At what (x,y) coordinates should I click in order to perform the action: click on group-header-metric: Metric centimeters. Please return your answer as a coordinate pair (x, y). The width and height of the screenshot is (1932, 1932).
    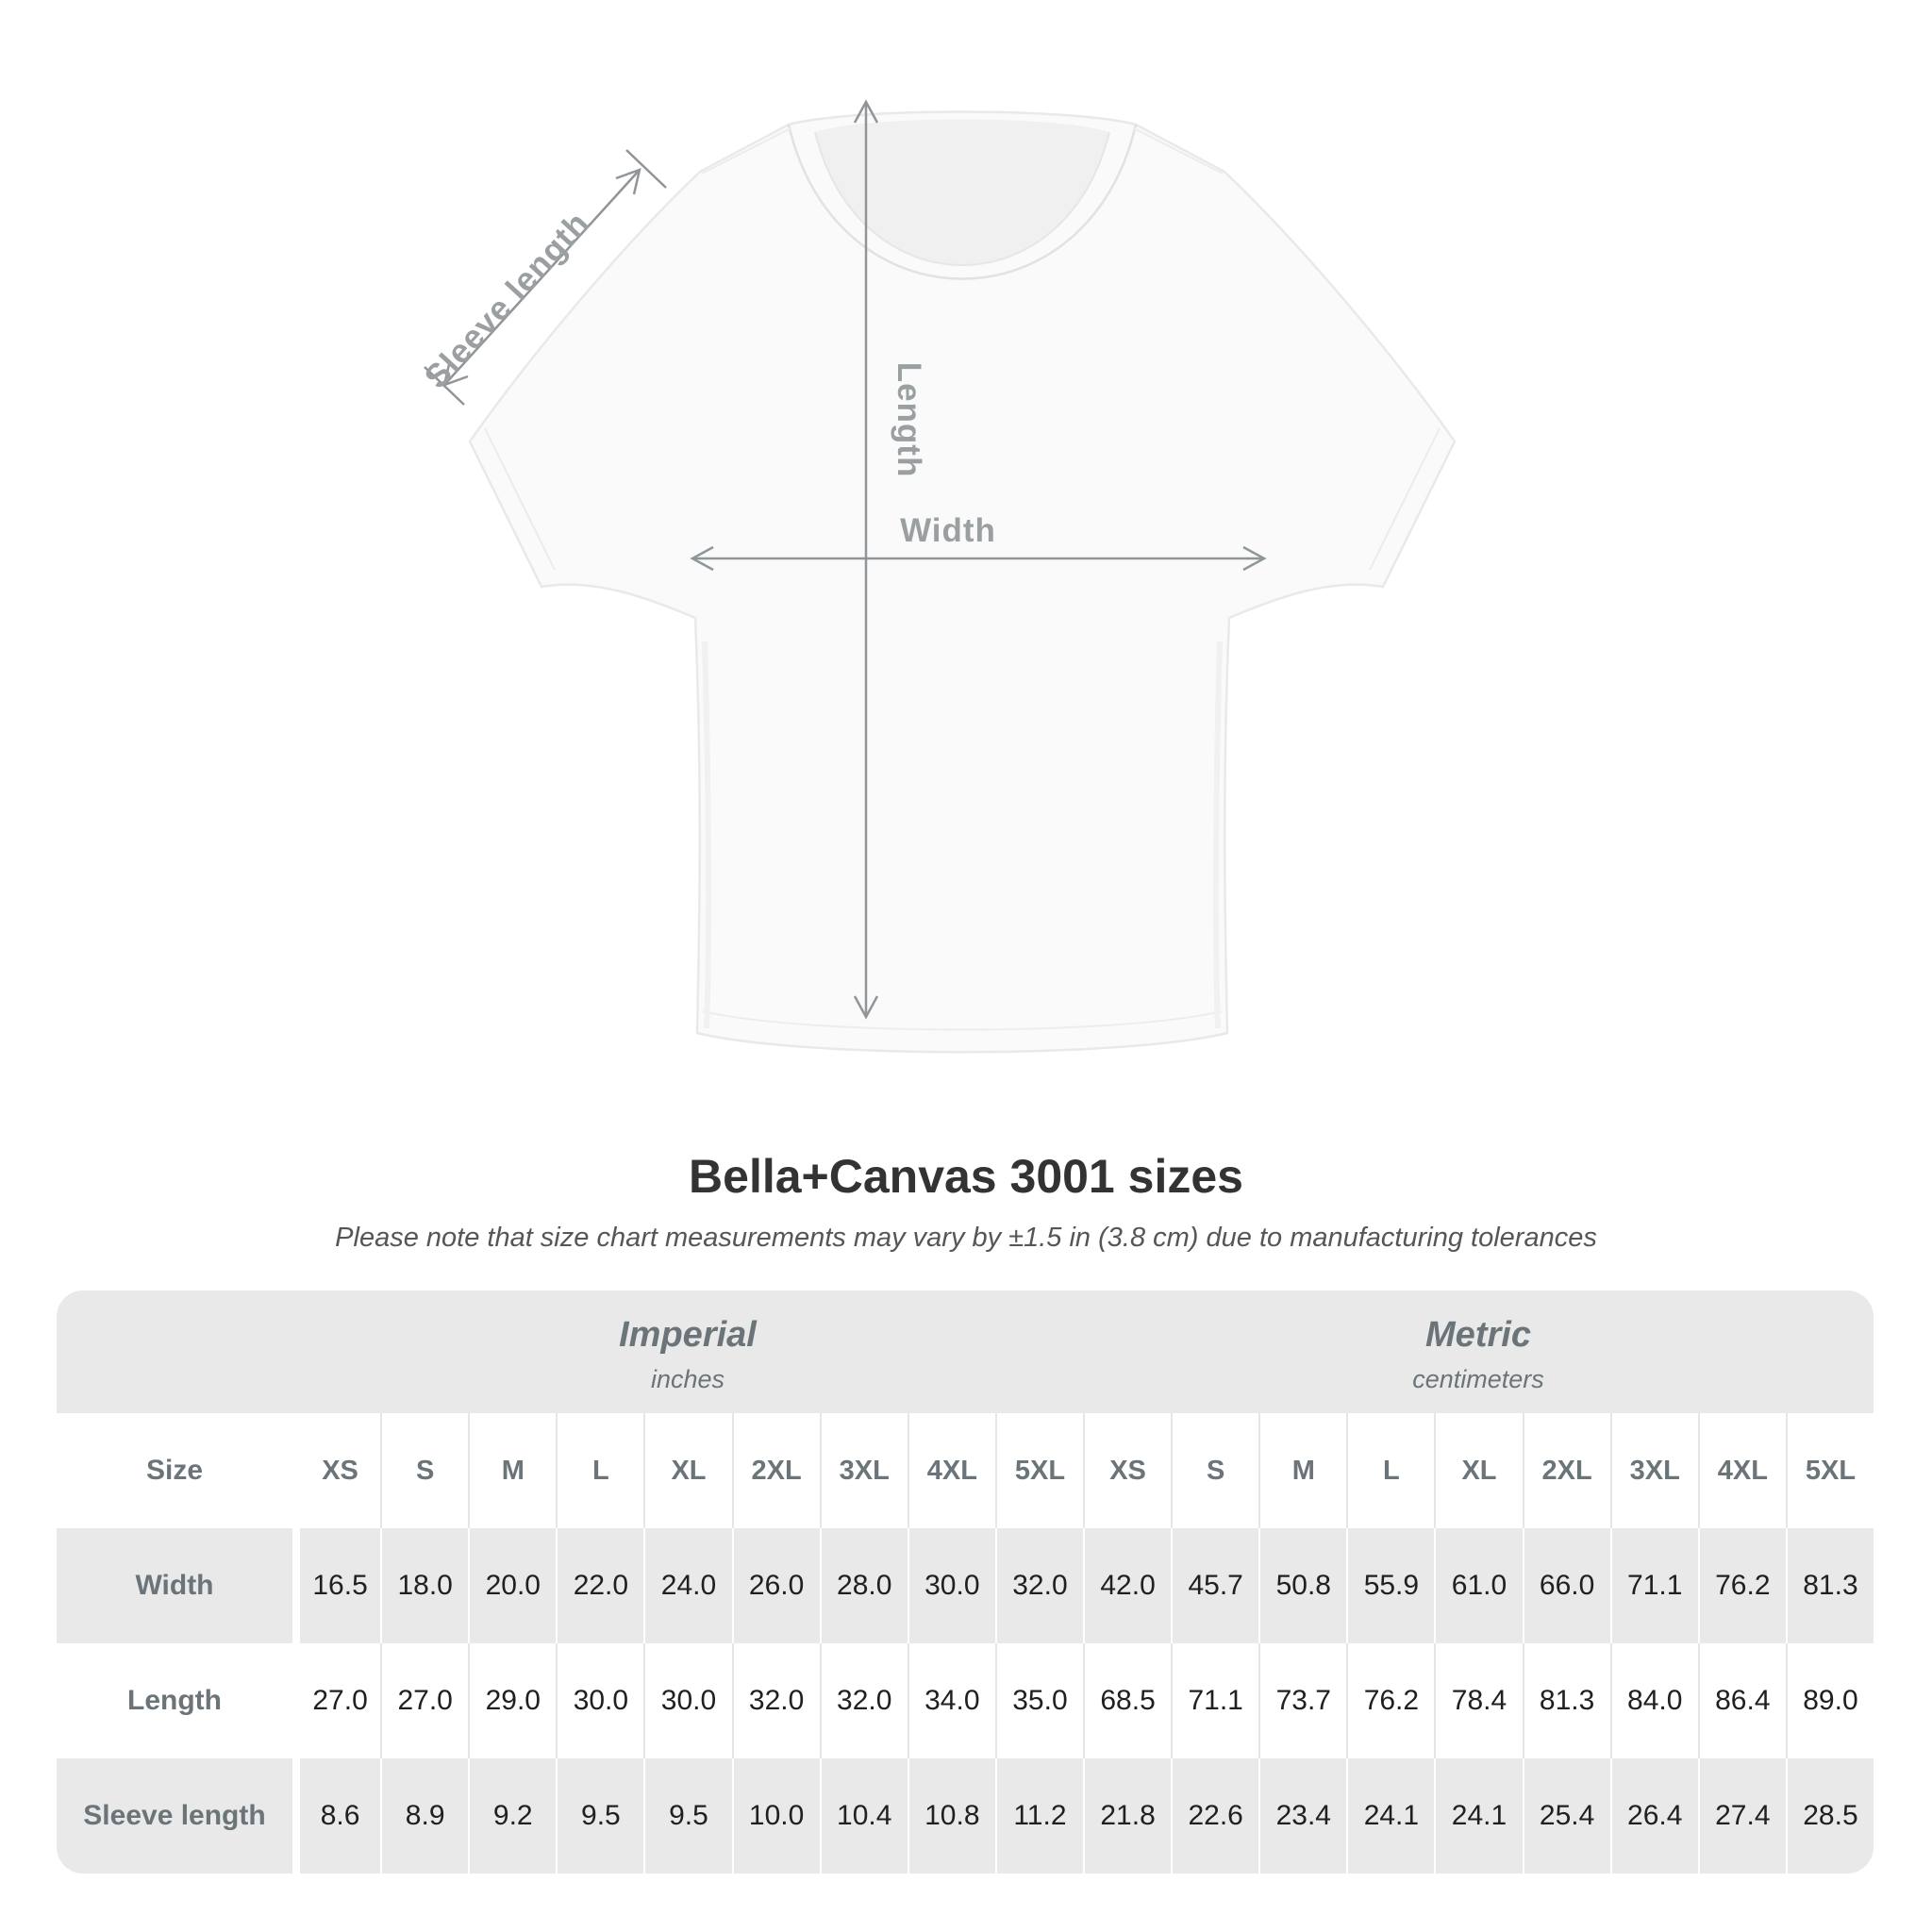
    Looking at the image, I should click on (1478, 1352).